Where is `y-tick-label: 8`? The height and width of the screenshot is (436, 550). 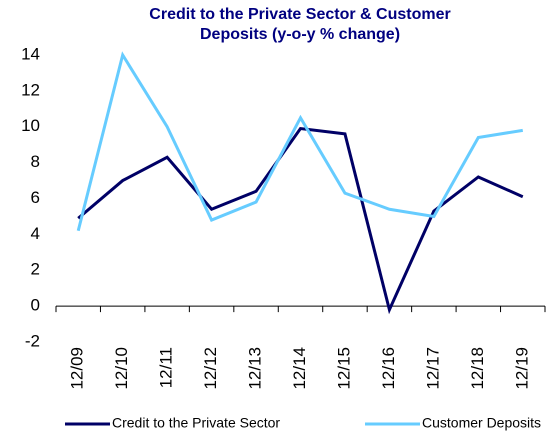
y-tick-label: 8 is located at coordinates (35, 161).